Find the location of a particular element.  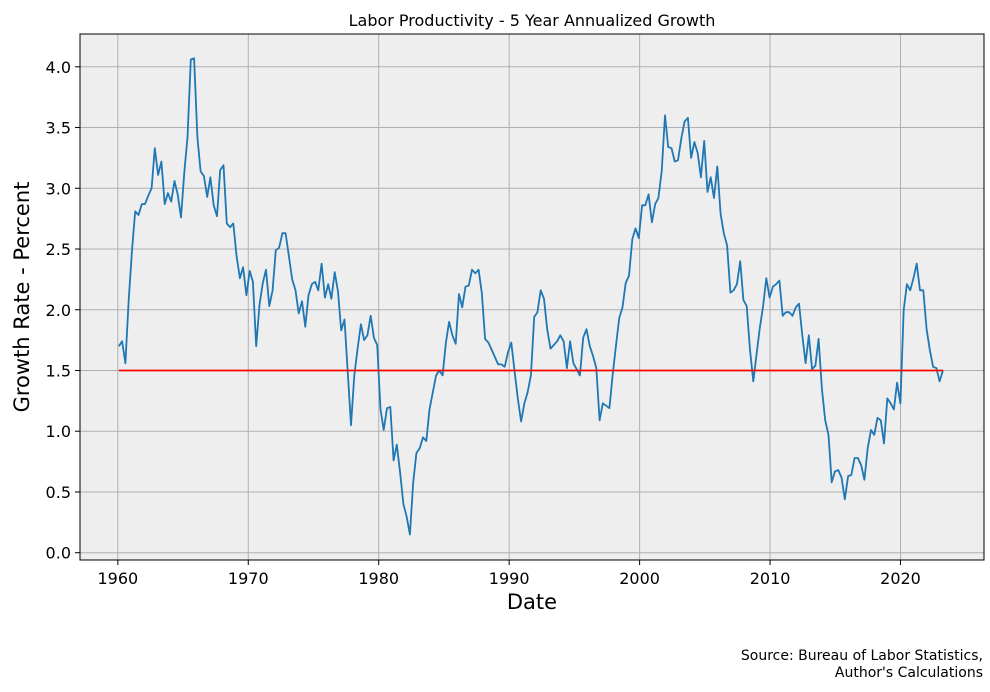

y-tick-label: 0.5 is located at coordinates (58, 492).